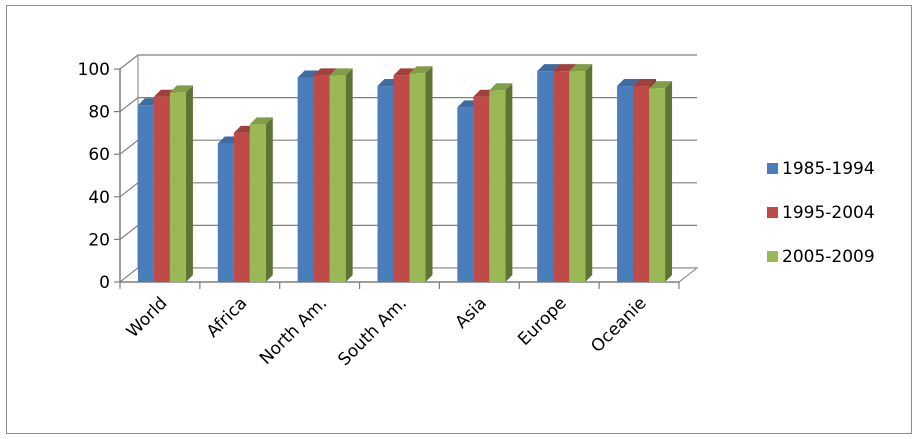  I want to click on y-tick-label: 40, so click(99, 198).